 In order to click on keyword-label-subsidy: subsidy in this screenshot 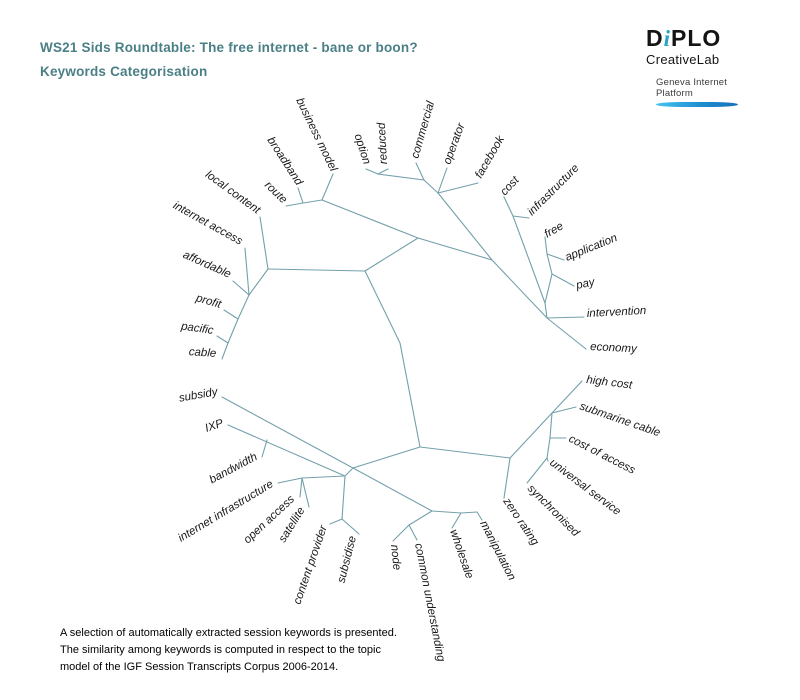, I will do `click(199, 395)`.